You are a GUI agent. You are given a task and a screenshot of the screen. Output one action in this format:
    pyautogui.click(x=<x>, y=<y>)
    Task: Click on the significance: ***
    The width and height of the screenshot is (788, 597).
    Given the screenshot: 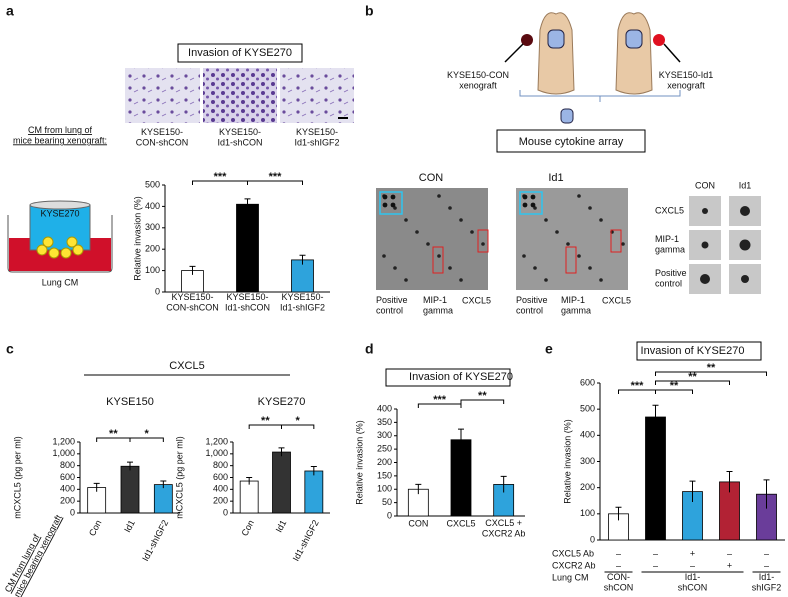 What is the action you would take?
    pyautogui.click(x=638, y=386)
    